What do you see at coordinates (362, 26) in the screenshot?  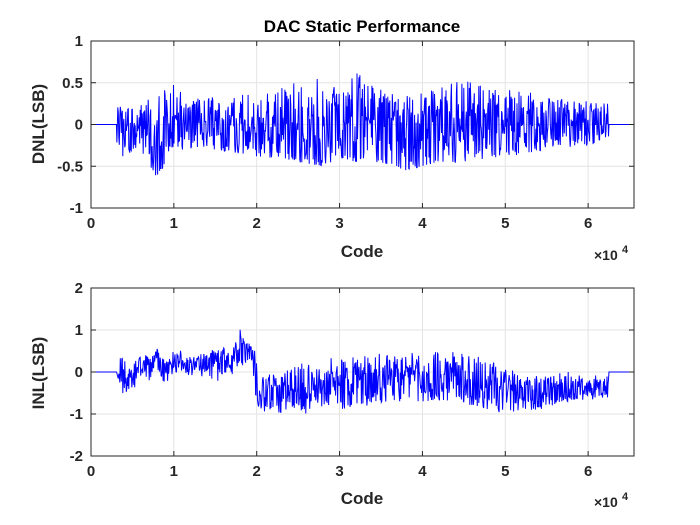 I see `chart-title: DAC Static Performance` at bounding box center [362, 26].